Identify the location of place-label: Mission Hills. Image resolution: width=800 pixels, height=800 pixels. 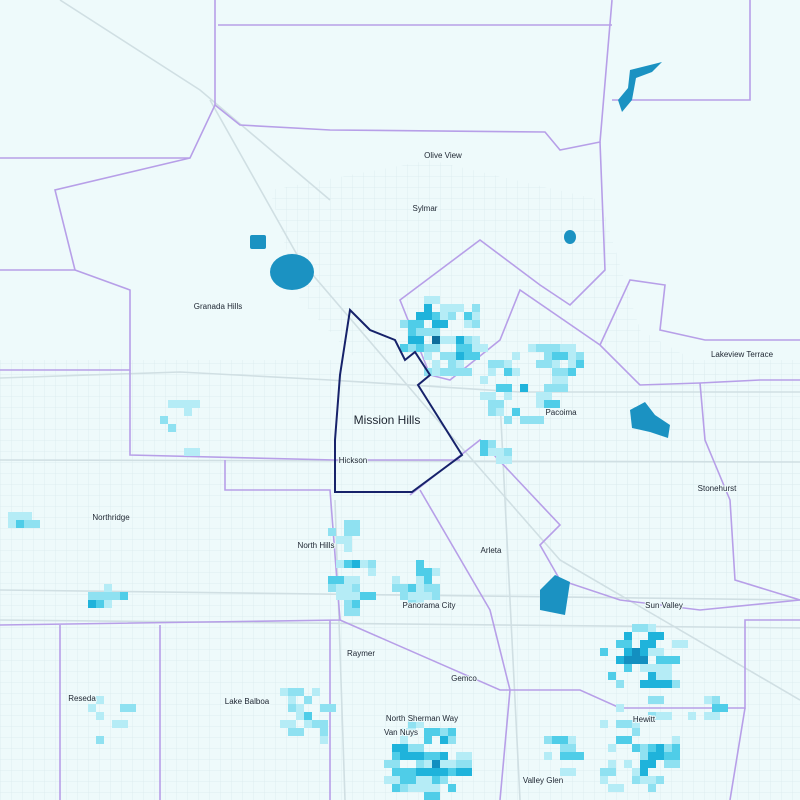
(387, 420).